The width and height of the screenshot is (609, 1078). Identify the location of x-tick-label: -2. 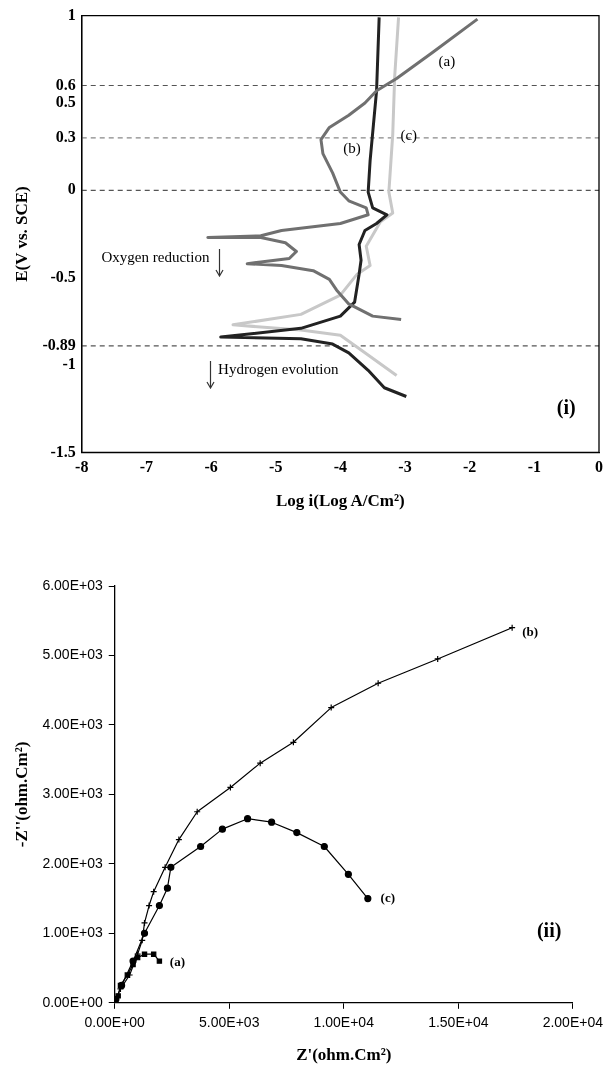
(470, 467).